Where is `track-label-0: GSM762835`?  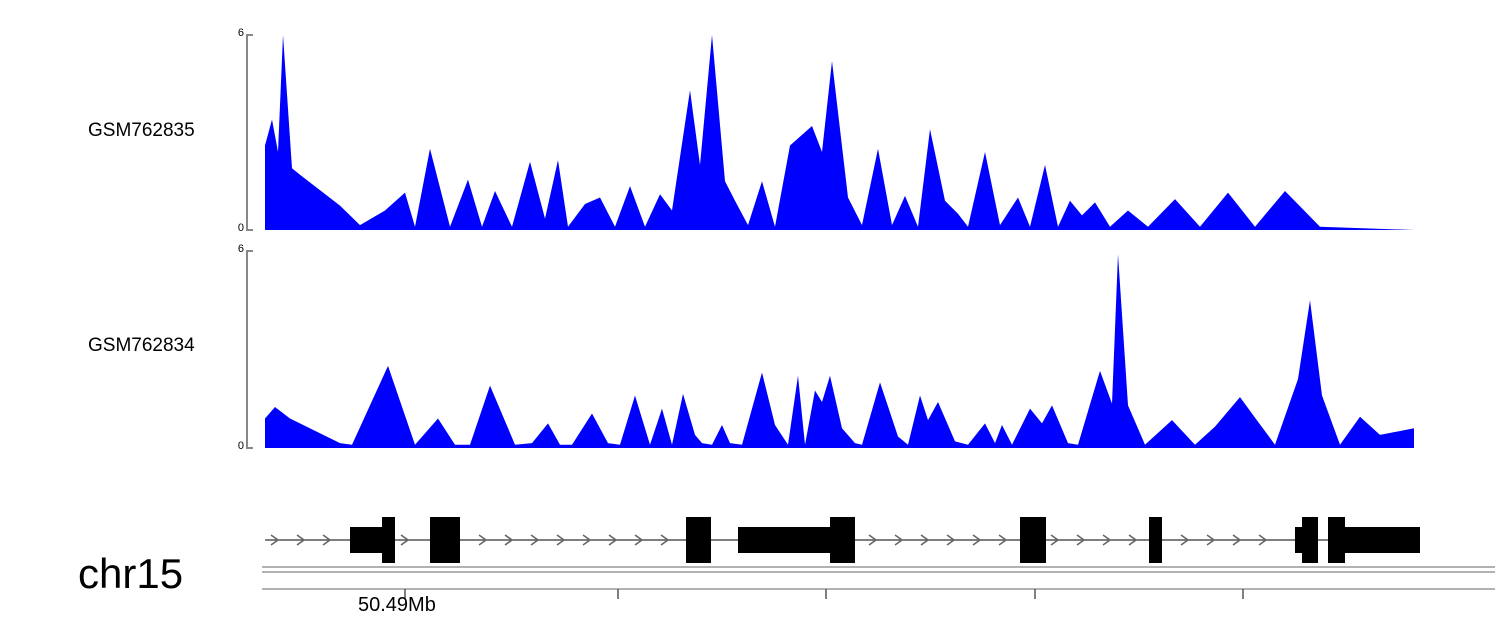 track-label-0: GSM762835 is located at coordinates (141, 130).